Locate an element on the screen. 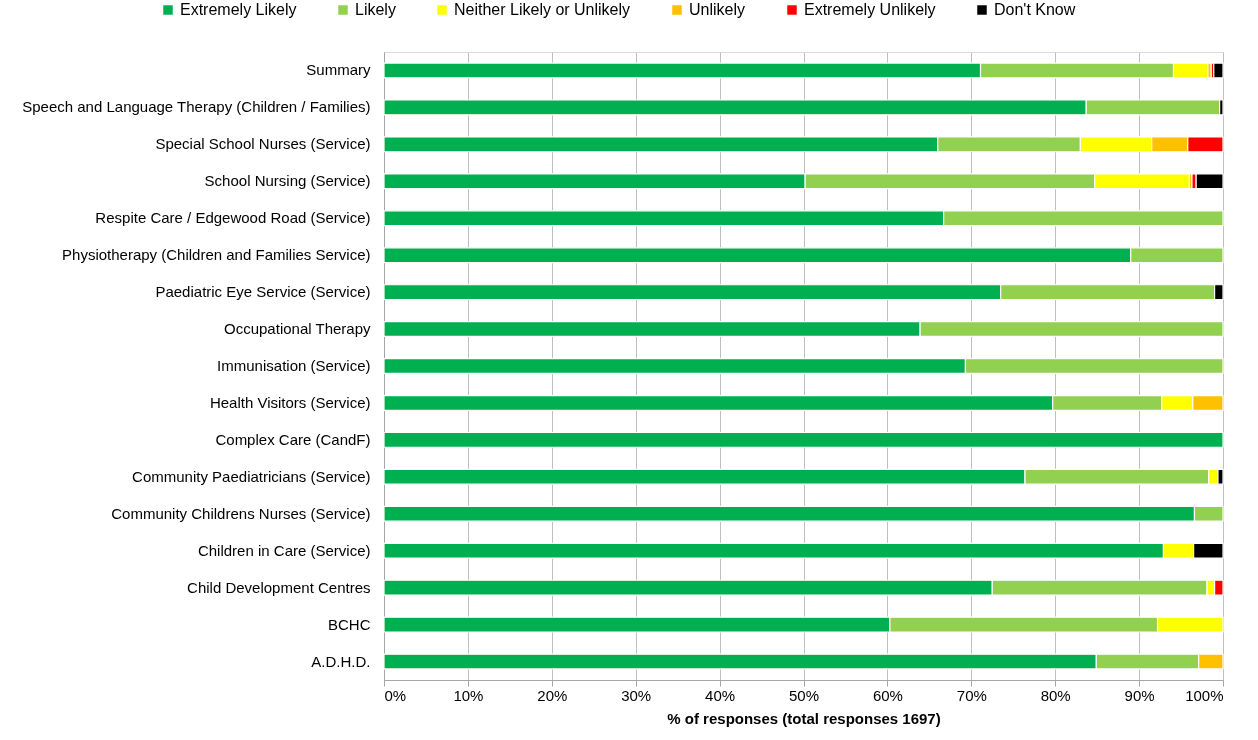 This screenshot has height=740, width=1258. y-tick-label: Speech and Language Therapy (Children / Families) is located at coordinates (196, 107).